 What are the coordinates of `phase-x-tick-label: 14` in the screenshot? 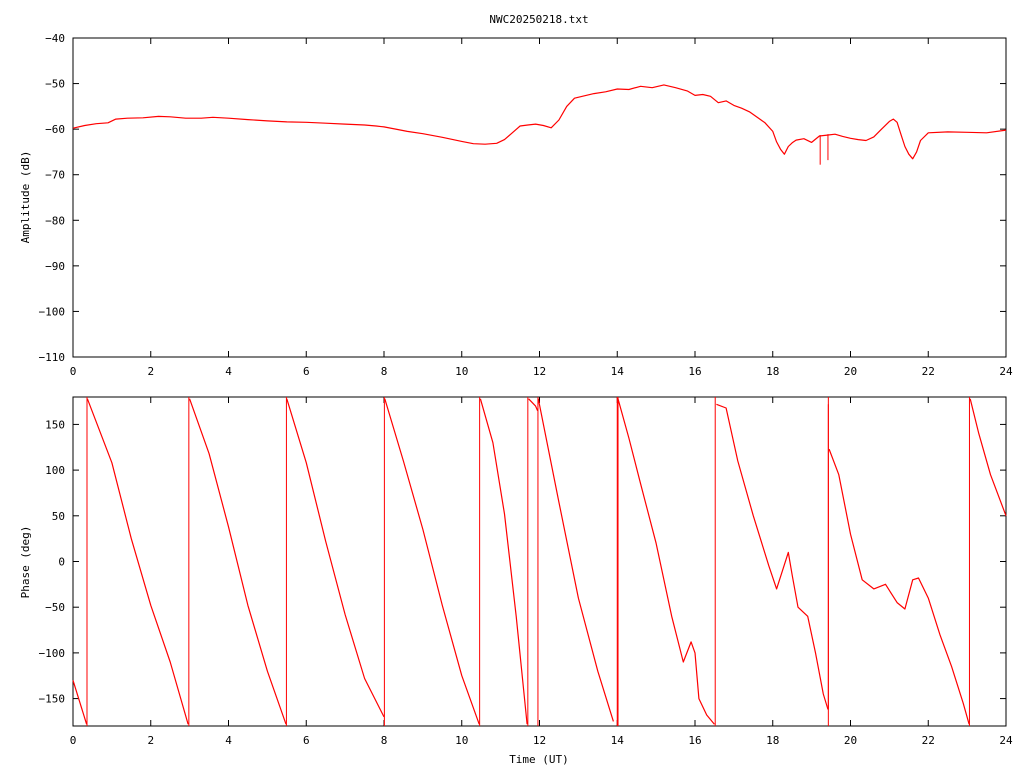 It's located at (618, 740).